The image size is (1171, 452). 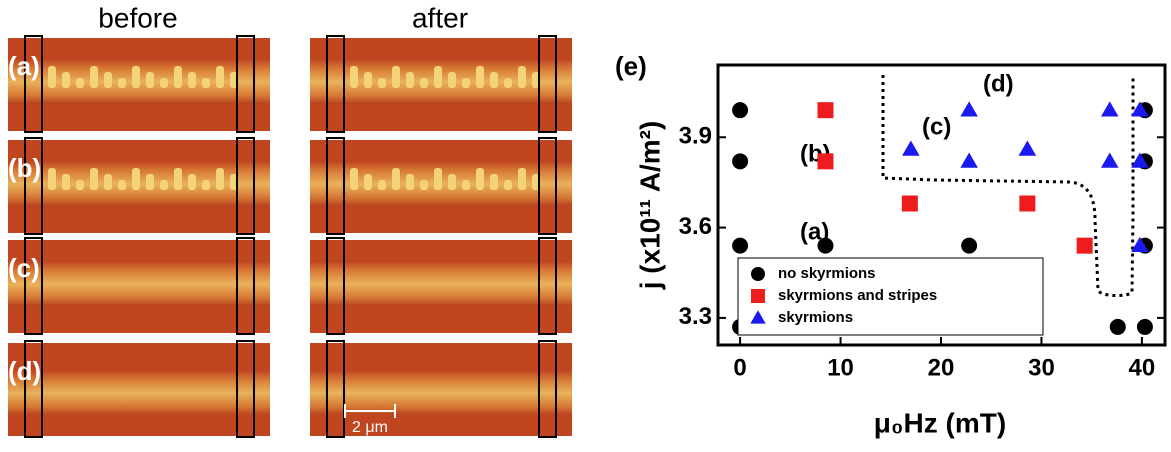 I want to click on legend-label: skyrmions and stripes, so click(x=857, y=295).